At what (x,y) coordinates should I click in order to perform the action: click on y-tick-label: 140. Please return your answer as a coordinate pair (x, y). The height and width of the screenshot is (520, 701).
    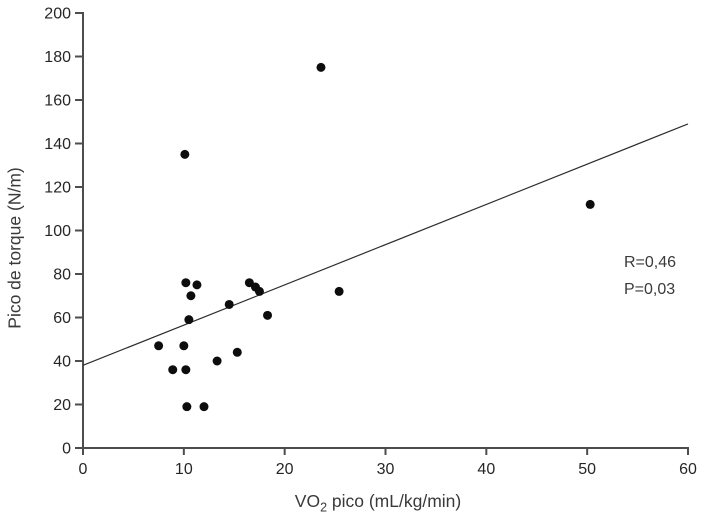
    Looking at the image, I should click on (57, 144).